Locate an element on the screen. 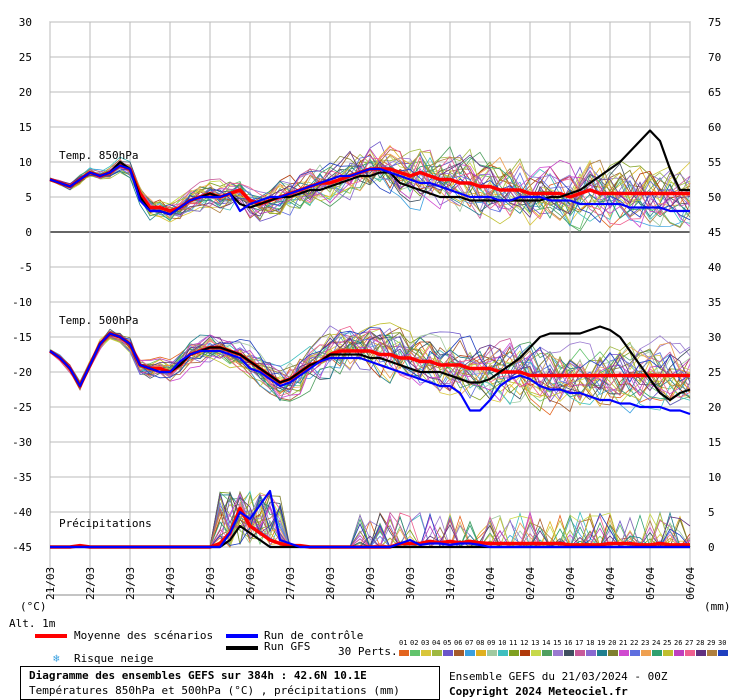 Image resolution: width=740 pixels, height=700 pixels. x-tick-label: 26/03 is located at coordinates (250, 583).